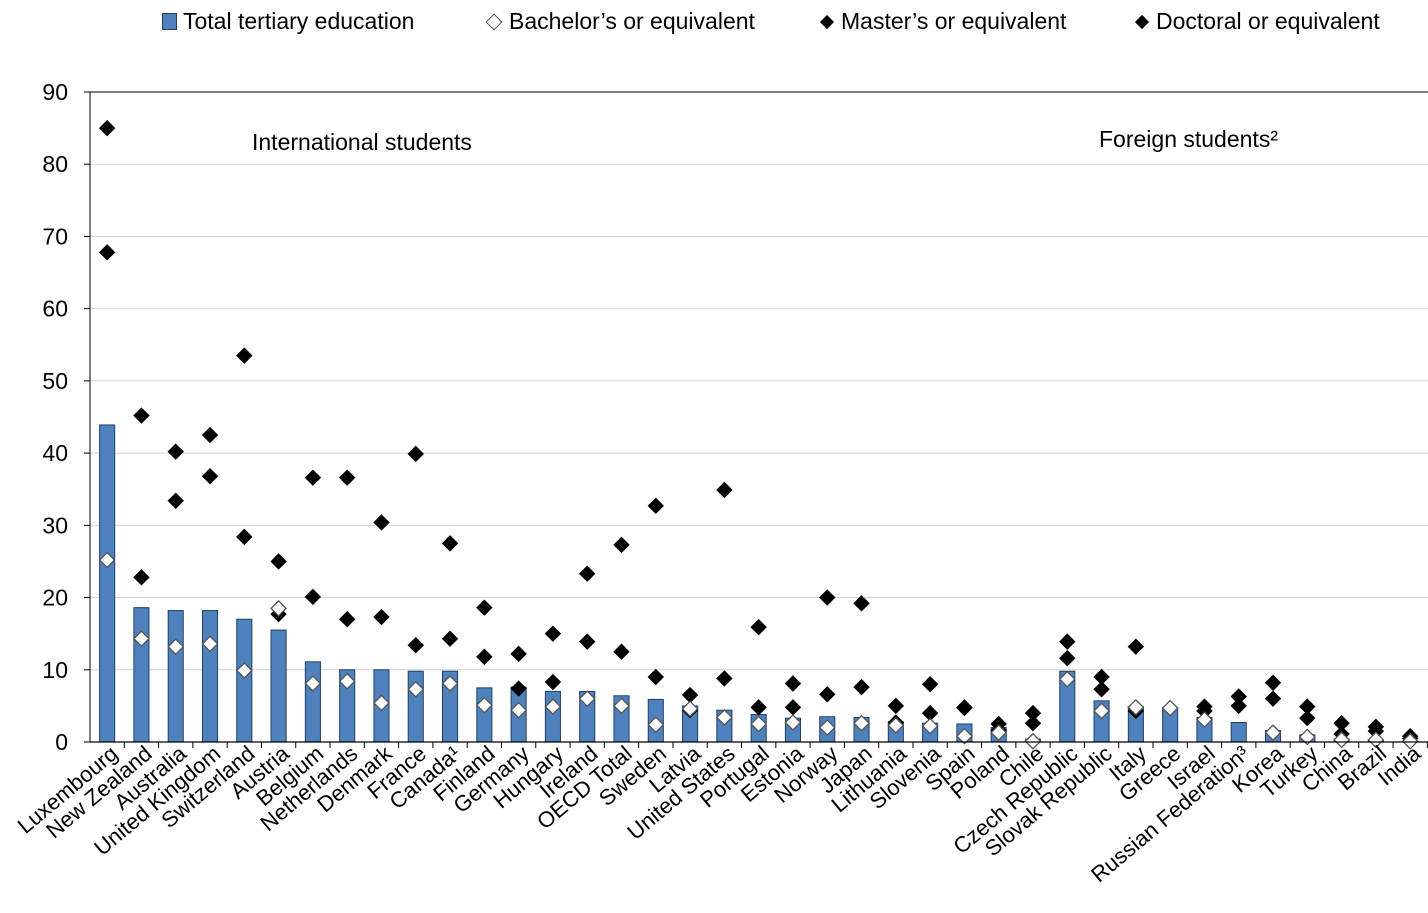 The width and height of the screenshot is (1428, 913). What do you see at coordinates (55, 381) in the screenshot?
I see `y-tick-label: 50` at bounding box center [55, 381].